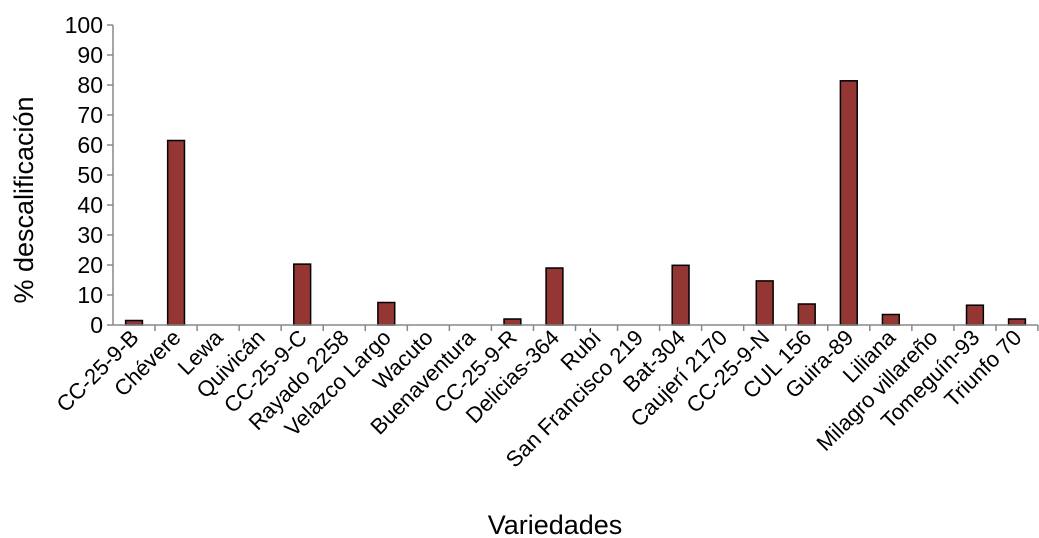 The image size is (1039, 538). What do you see at coordinates (90, 85) in the screenshot?
I see `y-tick-label: 80` at bounding box center [90, 85].